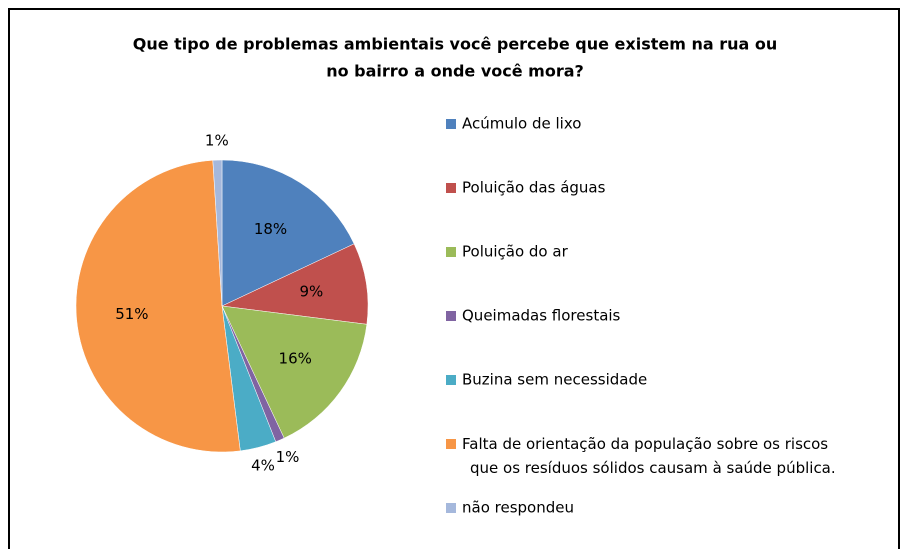 The image size is (908, 549). Describe the element at coordinates (521, 124) in the screenshot. I see `legend-label: Acúmulo de lixo` at that location.